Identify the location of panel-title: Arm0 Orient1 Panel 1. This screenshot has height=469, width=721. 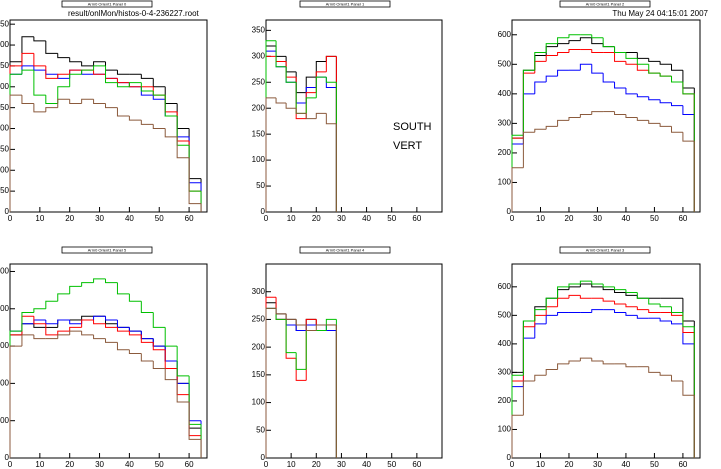
(345, 3).